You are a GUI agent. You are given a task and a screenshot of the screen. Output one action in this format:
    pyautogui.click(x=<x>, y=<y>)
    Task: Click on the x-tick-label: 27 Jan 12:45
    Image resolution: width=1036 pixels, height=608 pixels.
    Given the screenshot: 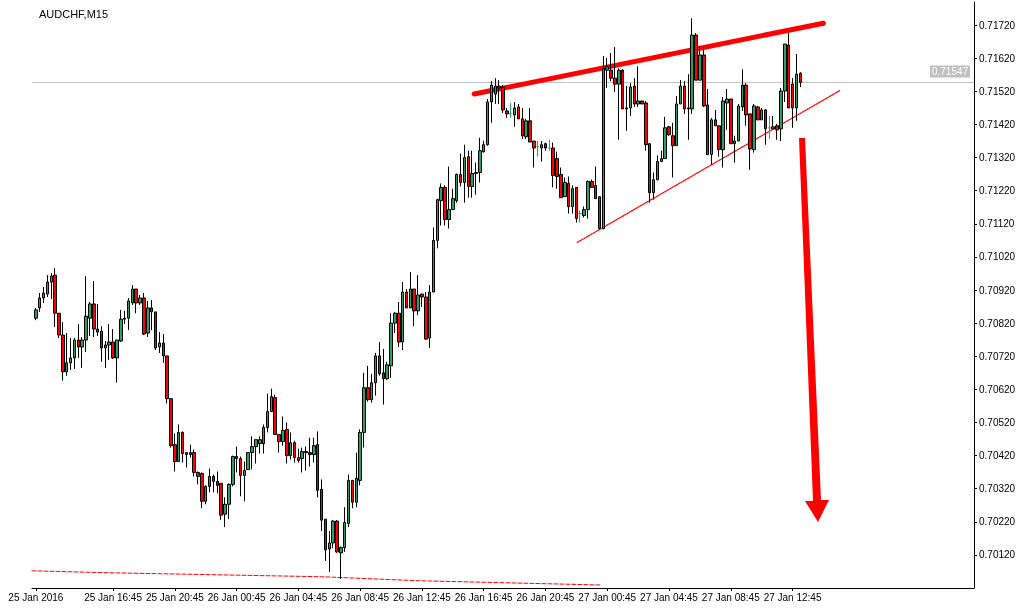 What is the action you would take?
    pyautogui.click(x=792, y=597)
    